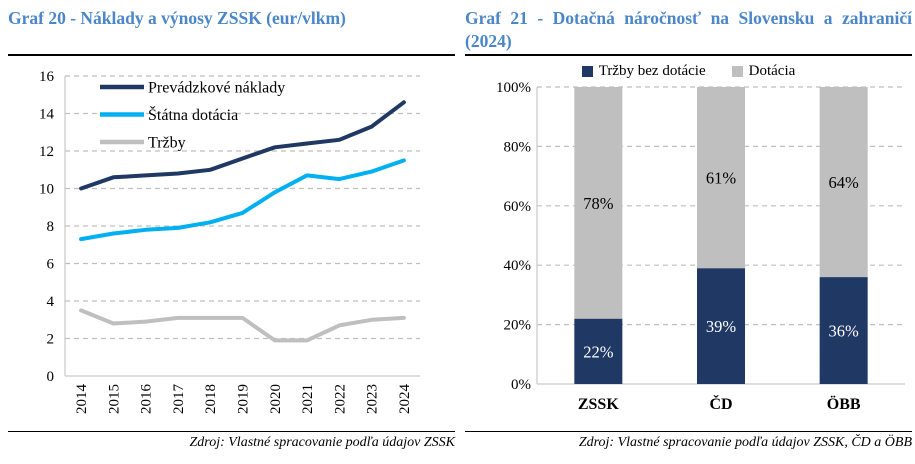 Image resolution: width=915 pixels, height=464 pixels. I want to click on x-tick-label: 2020, so click(276, 399).